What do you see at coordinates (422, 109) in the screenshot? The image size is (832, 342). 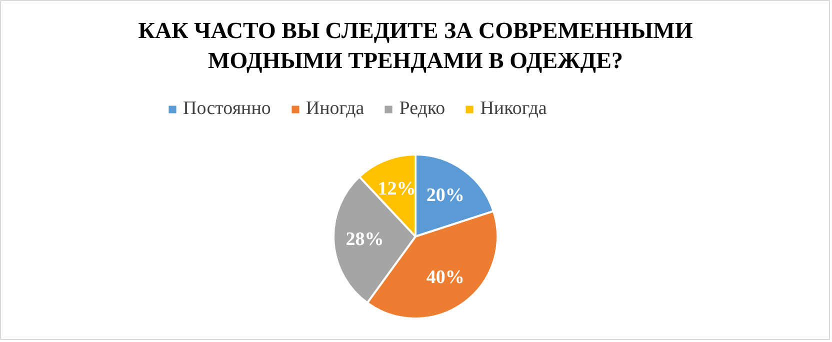 I see `legend-label: Редко` at bounding box center [422, 109].